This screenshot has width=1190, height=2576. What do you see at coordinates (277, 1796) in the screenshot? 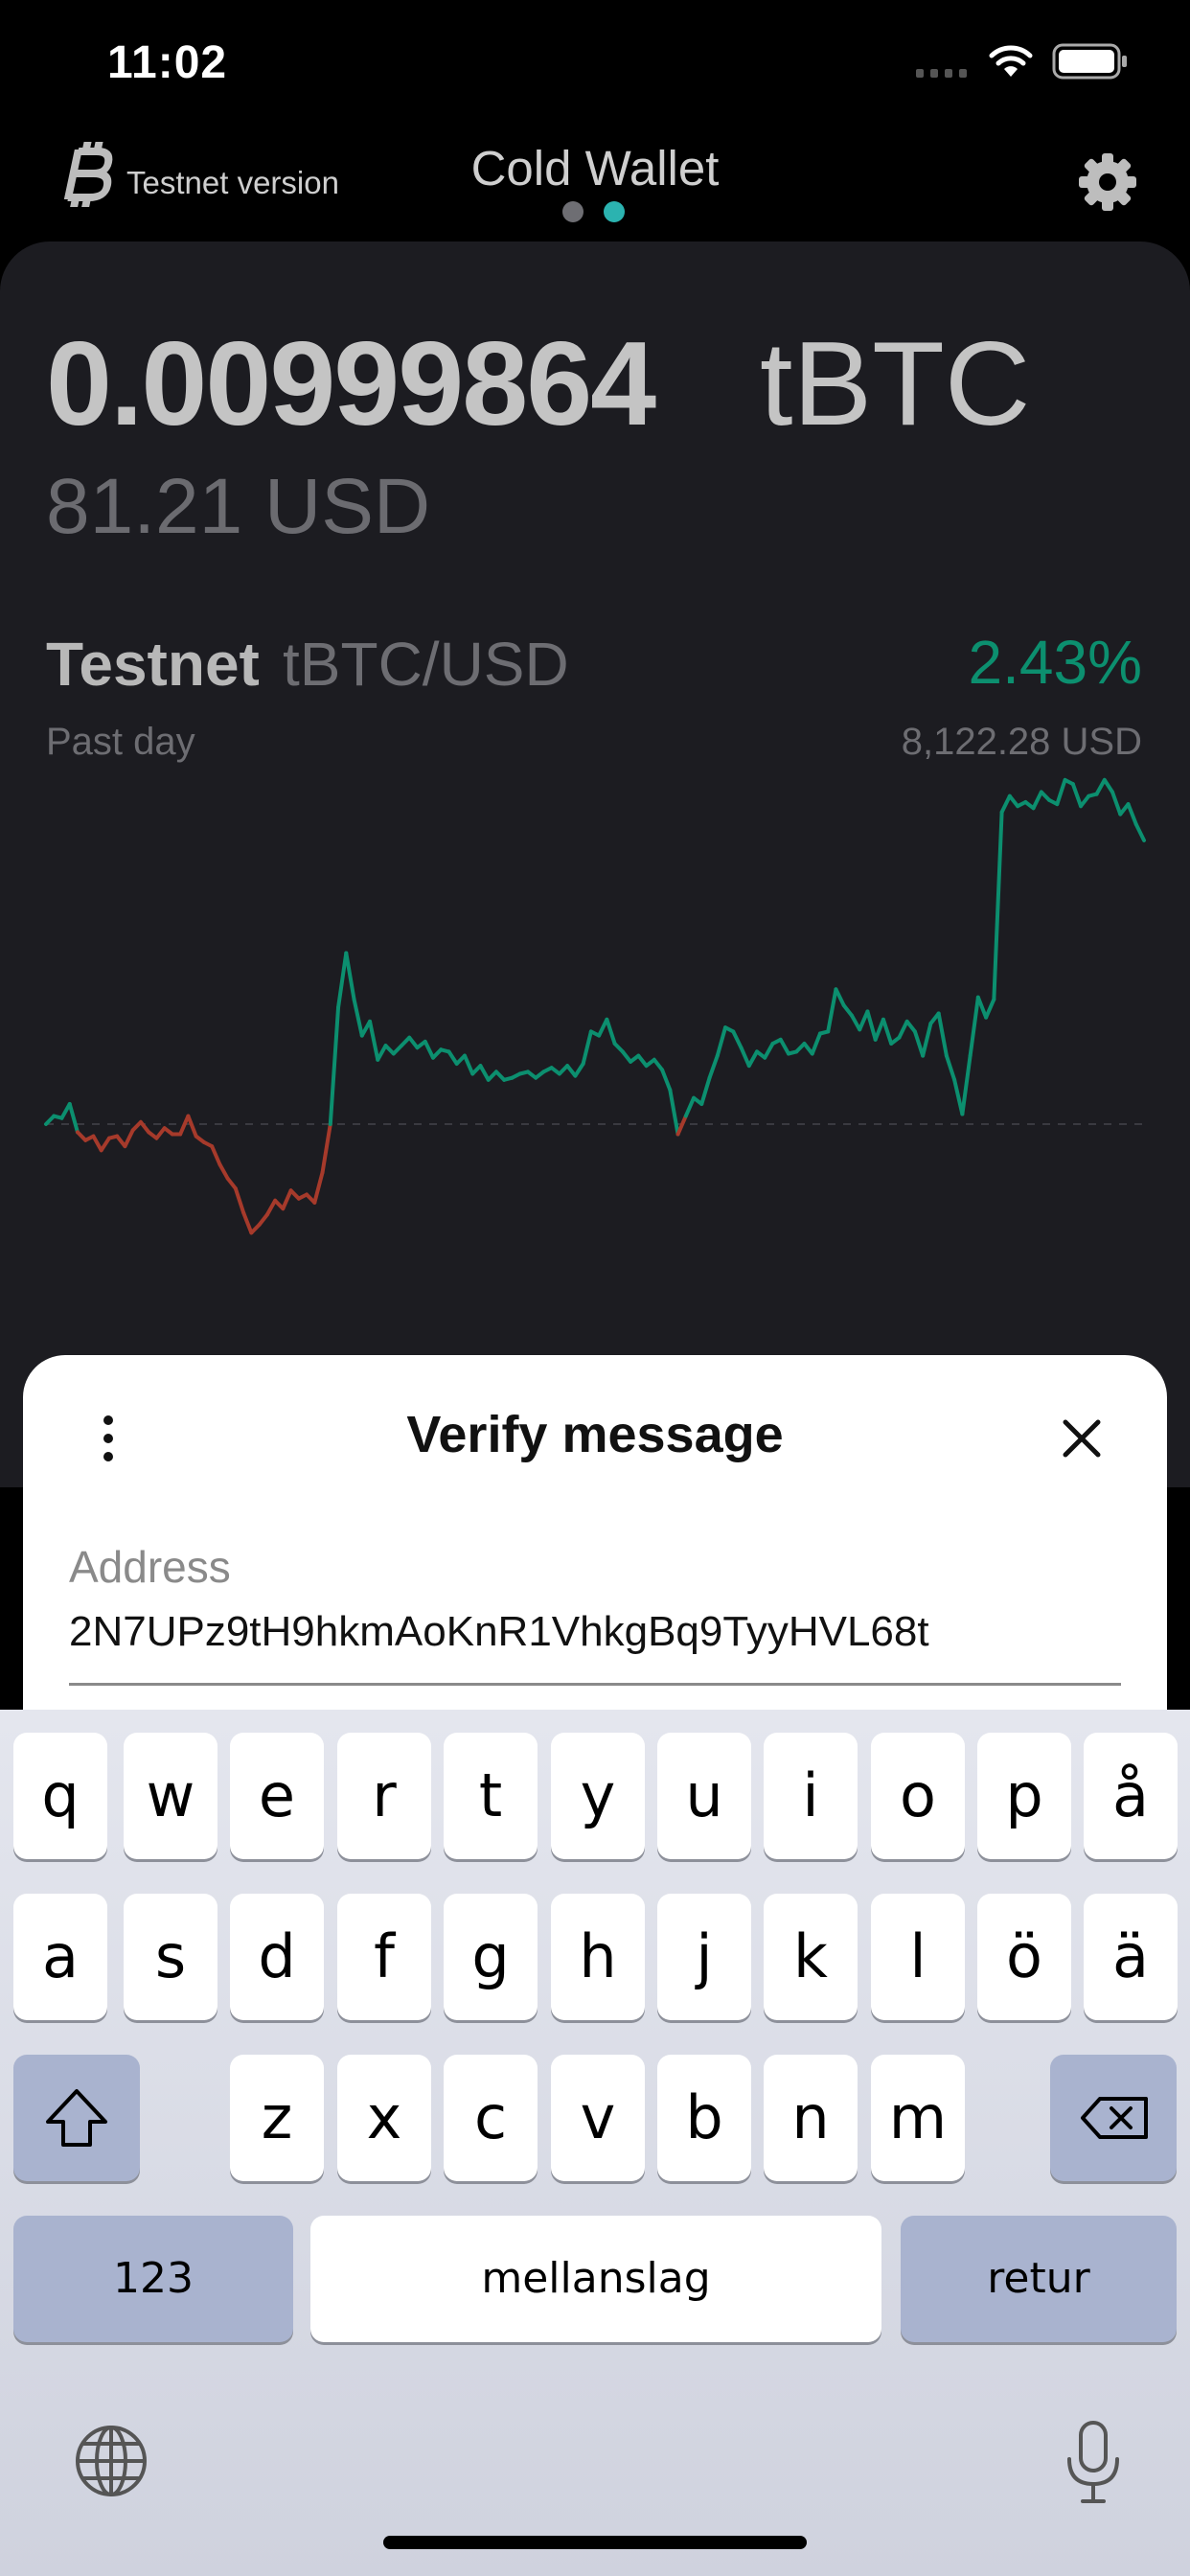
I see `key-e: e` at bounding box center [277, 1796].